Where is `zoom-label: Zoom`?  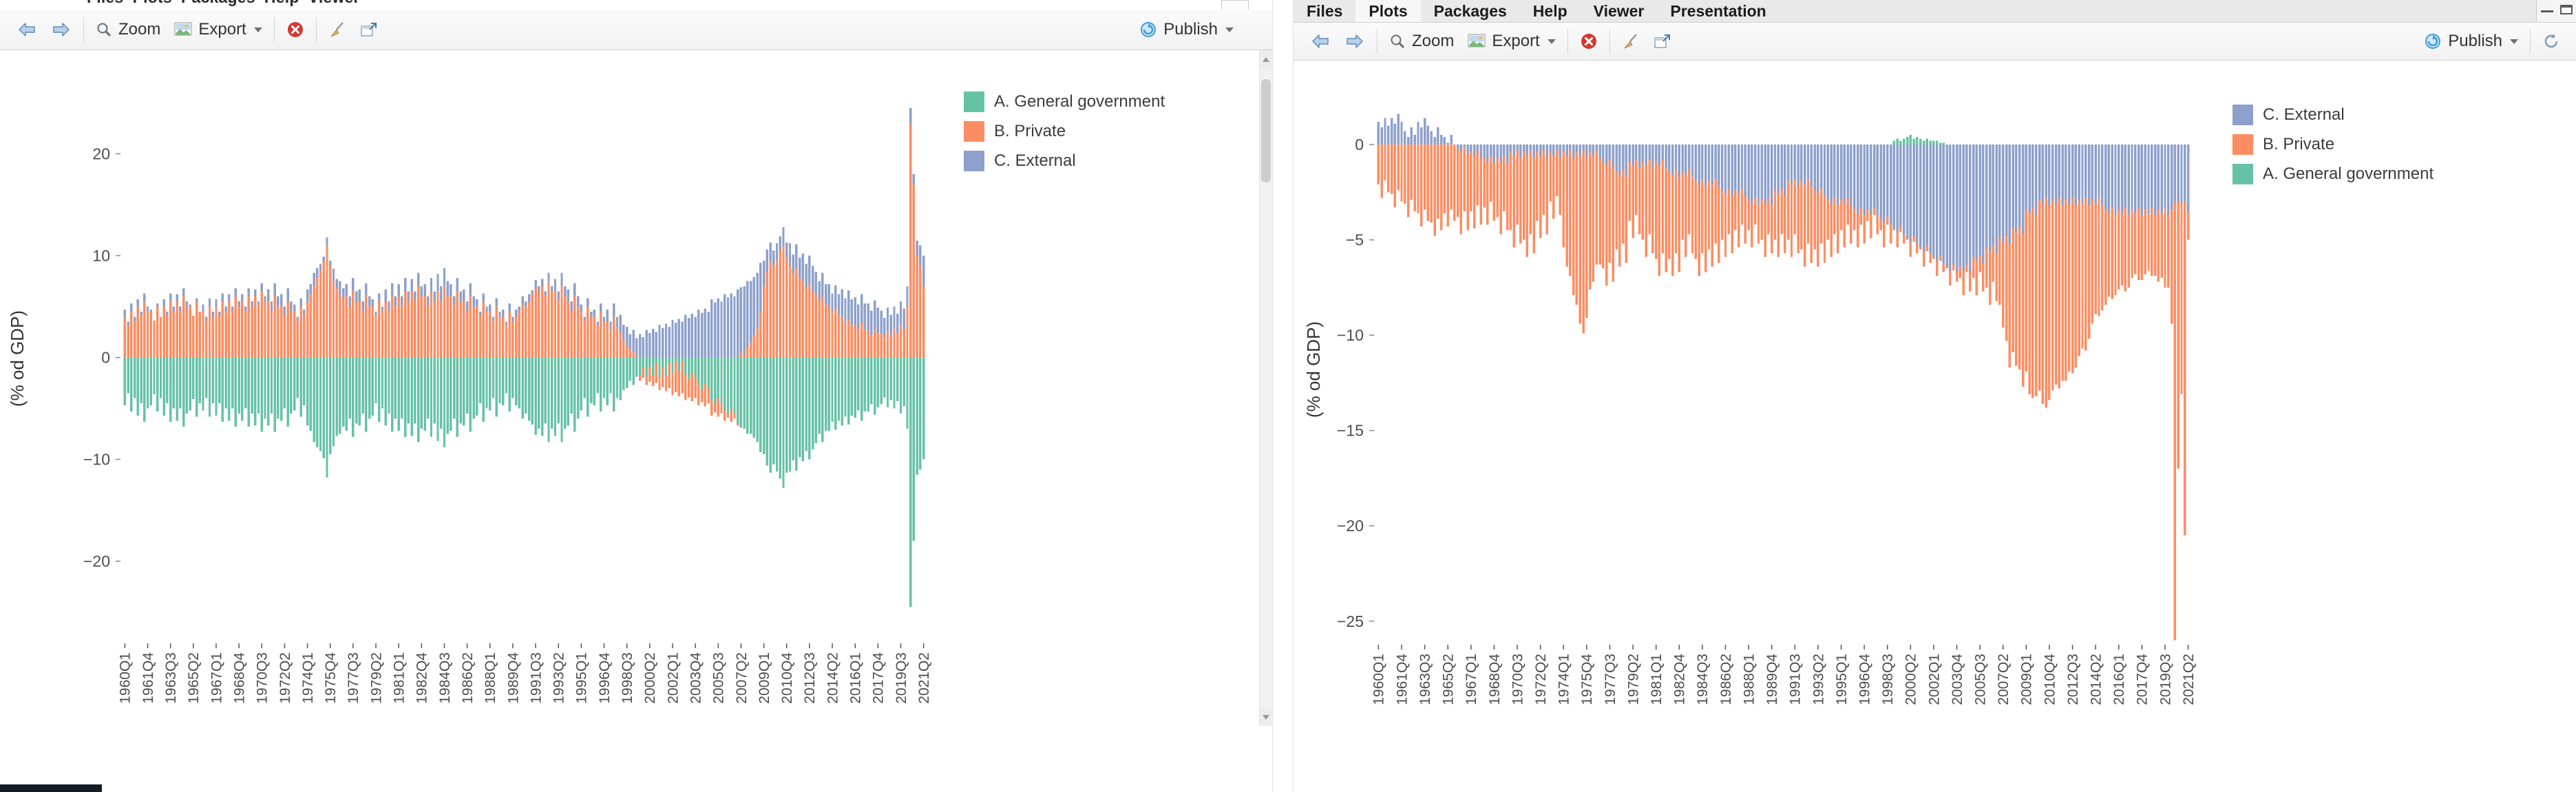 zoom-label: Zoom is located at coordinates (1434, 41).